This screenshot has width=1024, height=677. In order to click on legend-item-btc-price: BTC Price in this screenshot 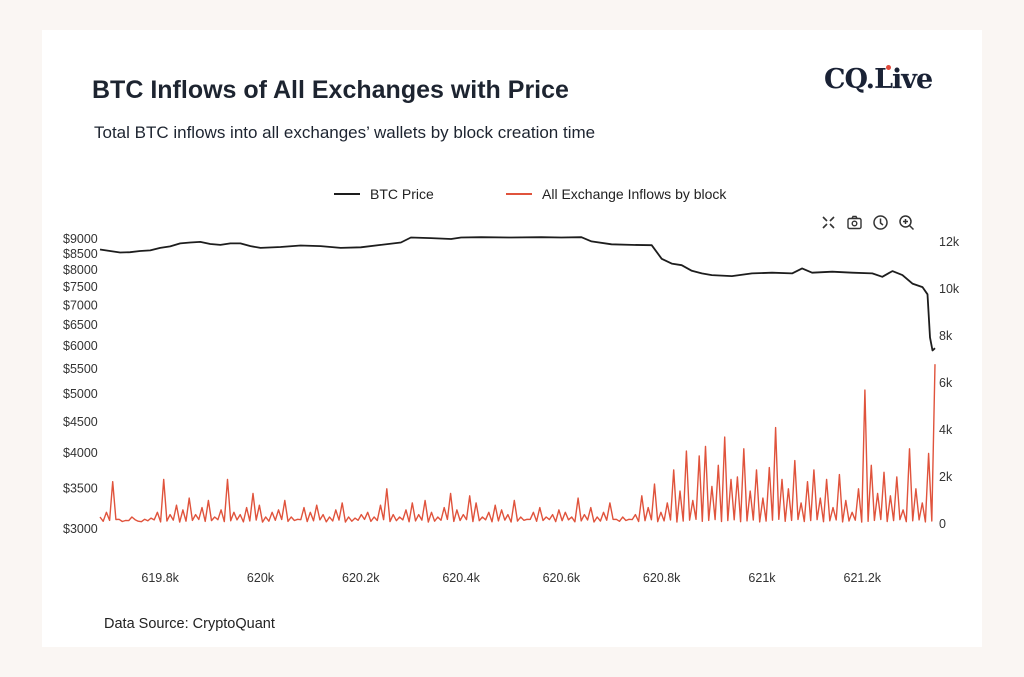, I will do `click(384, 194)`.